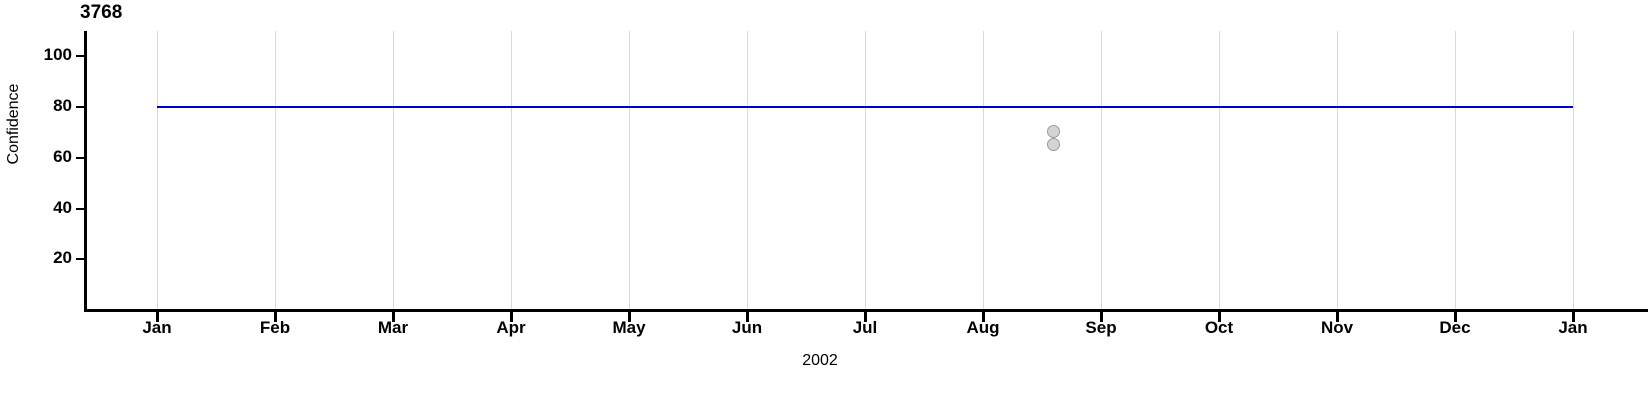 The width and height of the screenshot is (1650, 400). I want to click on x-tick-label-jul-6: Jul, so click(865, 327).